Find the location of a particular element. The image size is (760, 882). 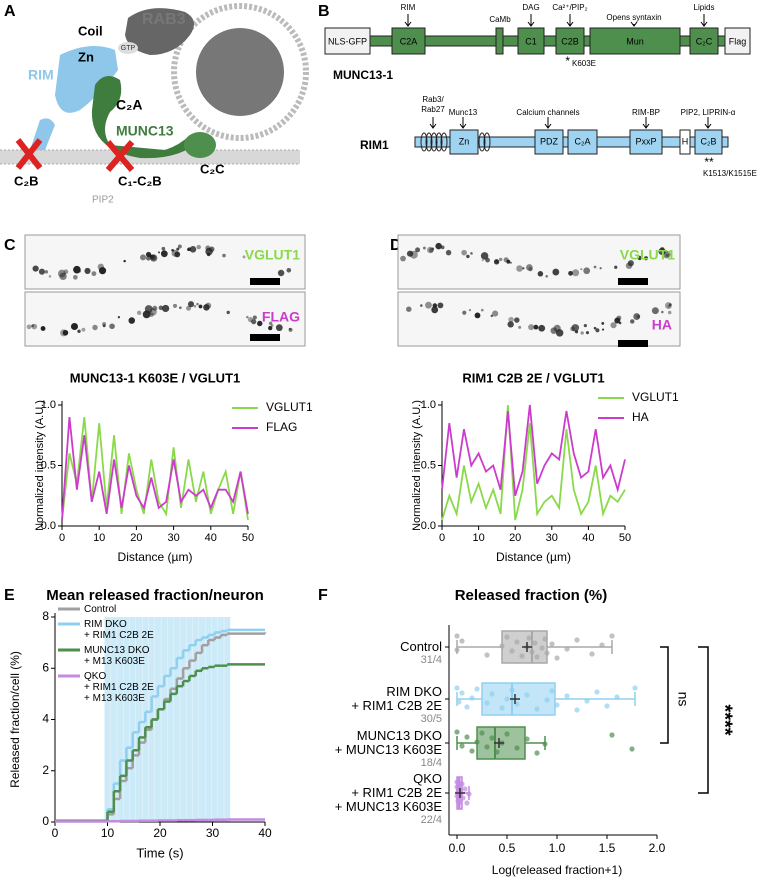

label: C₂A is located at coordinates (583, 141).